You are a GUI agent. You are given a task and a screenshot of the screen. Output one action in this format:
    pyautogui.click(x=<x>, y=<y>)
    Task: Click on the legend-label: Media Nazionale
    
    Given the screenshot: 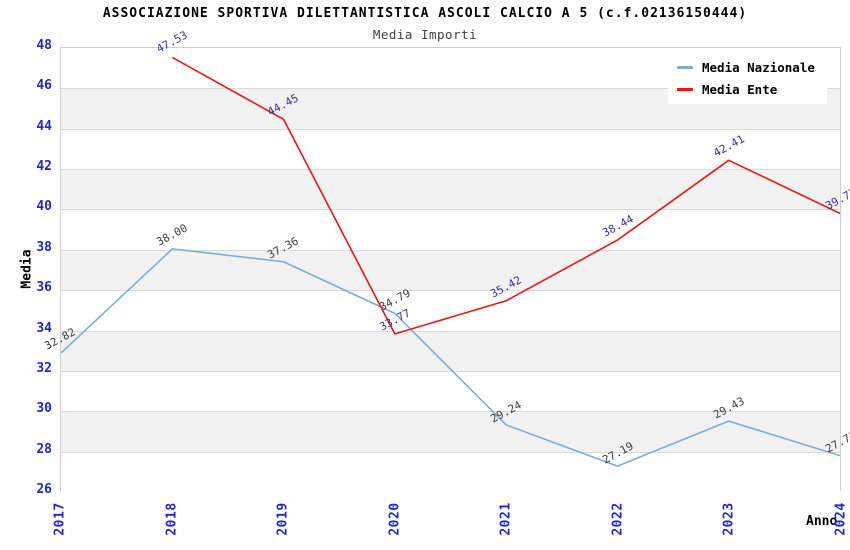 What is the action you would take?
    pyautogui.click(x=758, y=67)
    